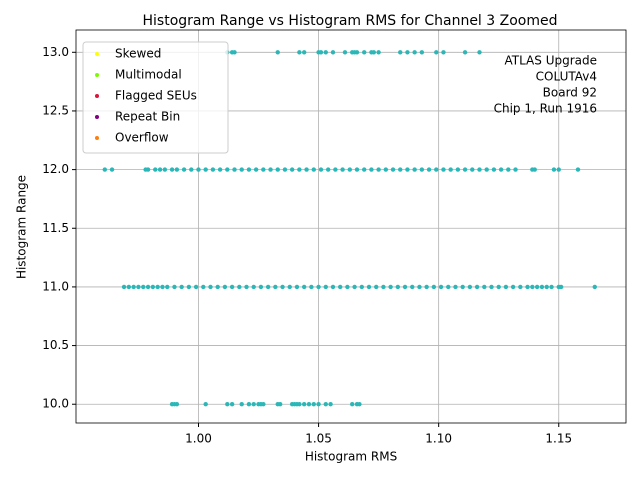  What do you see at coordinates (318, 439) in the screenshot?
I see `x-tick-label: 1.05` at bounding box center [318, 439].